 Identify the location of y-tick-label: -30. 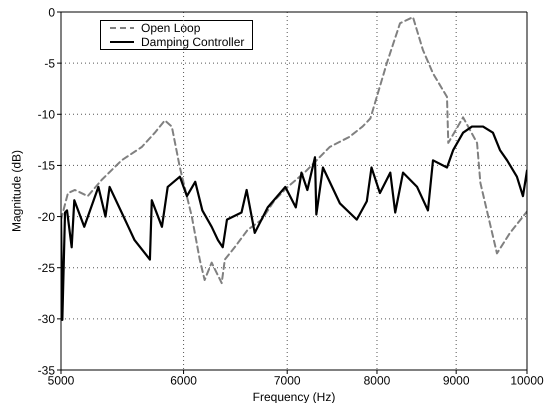
(47, 319).